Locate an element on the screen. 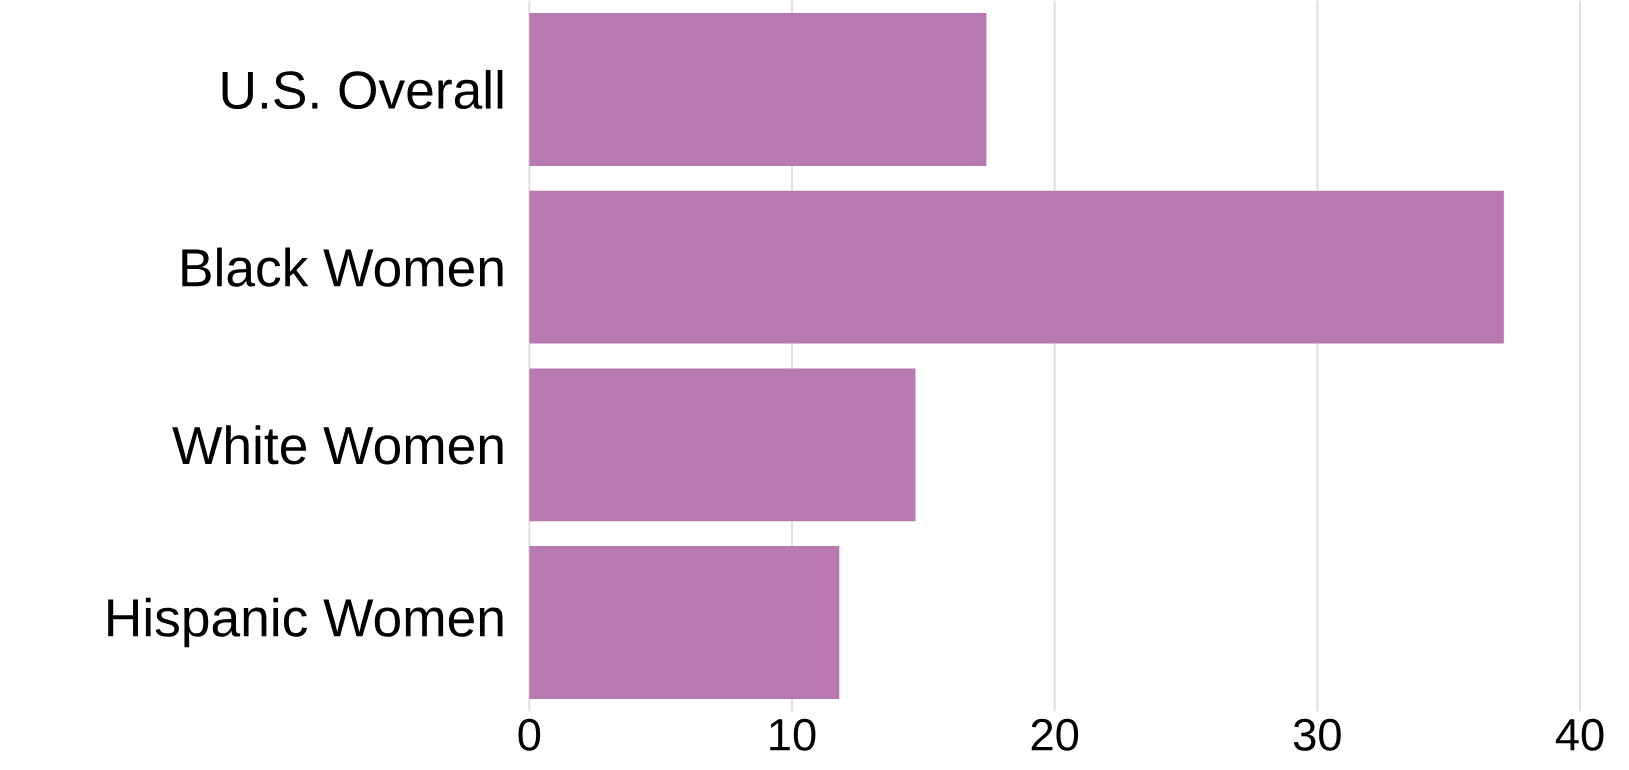  x-tick-label: 40 is located at coordinates (1579, 734).